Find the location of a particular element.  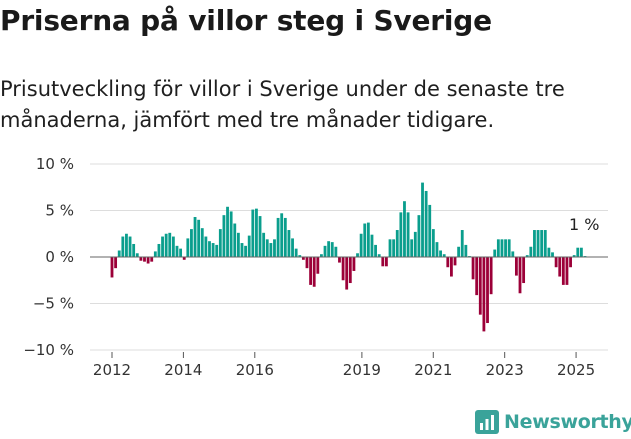

x-tick-label: 2021 is located at coordinates (433, 370).